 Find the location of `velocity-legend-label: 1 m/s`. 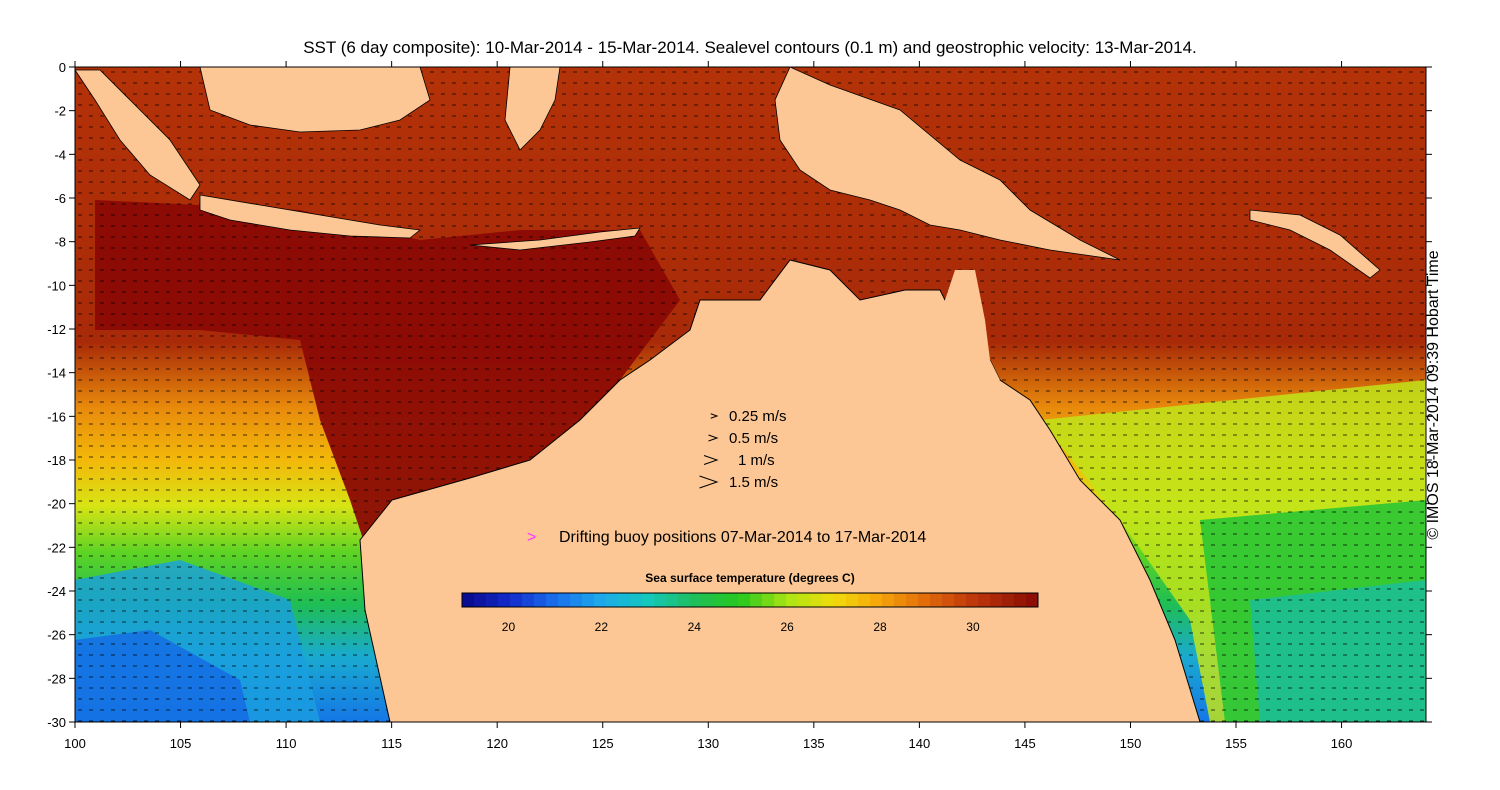

velocity-legend-label: 1 m/s is located at coordinates (756, 460).